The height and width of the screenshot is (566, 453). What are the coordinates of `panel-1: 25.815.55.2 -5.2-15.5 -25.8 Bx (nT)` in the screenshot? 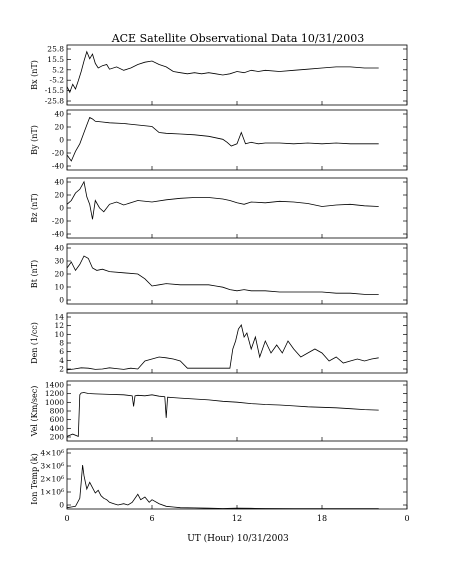 It's located at (219, 75).